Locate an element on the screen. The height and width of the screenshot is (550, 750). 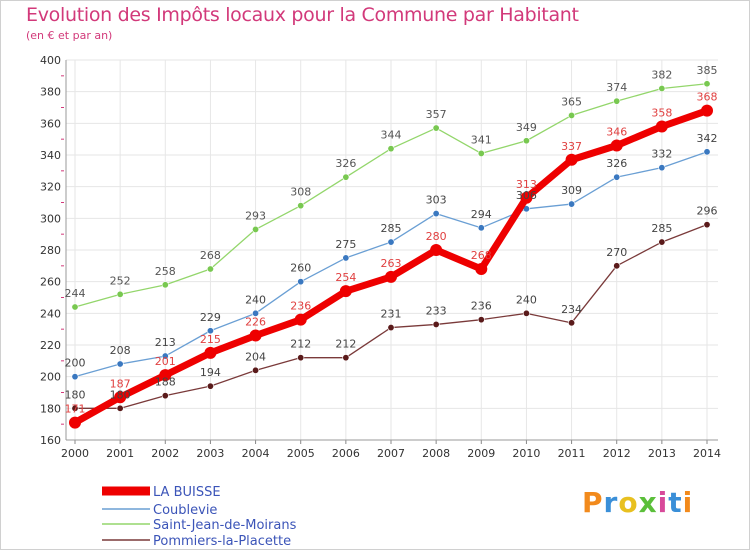
data-label: 337 is located at coordinates (571, 146).